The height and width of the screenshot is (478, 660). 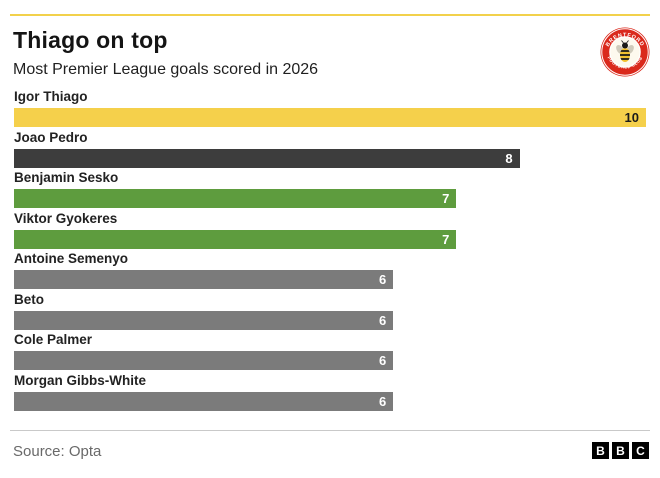 I want to click on bbc-logo: B B C, so click(x=620, y=450).